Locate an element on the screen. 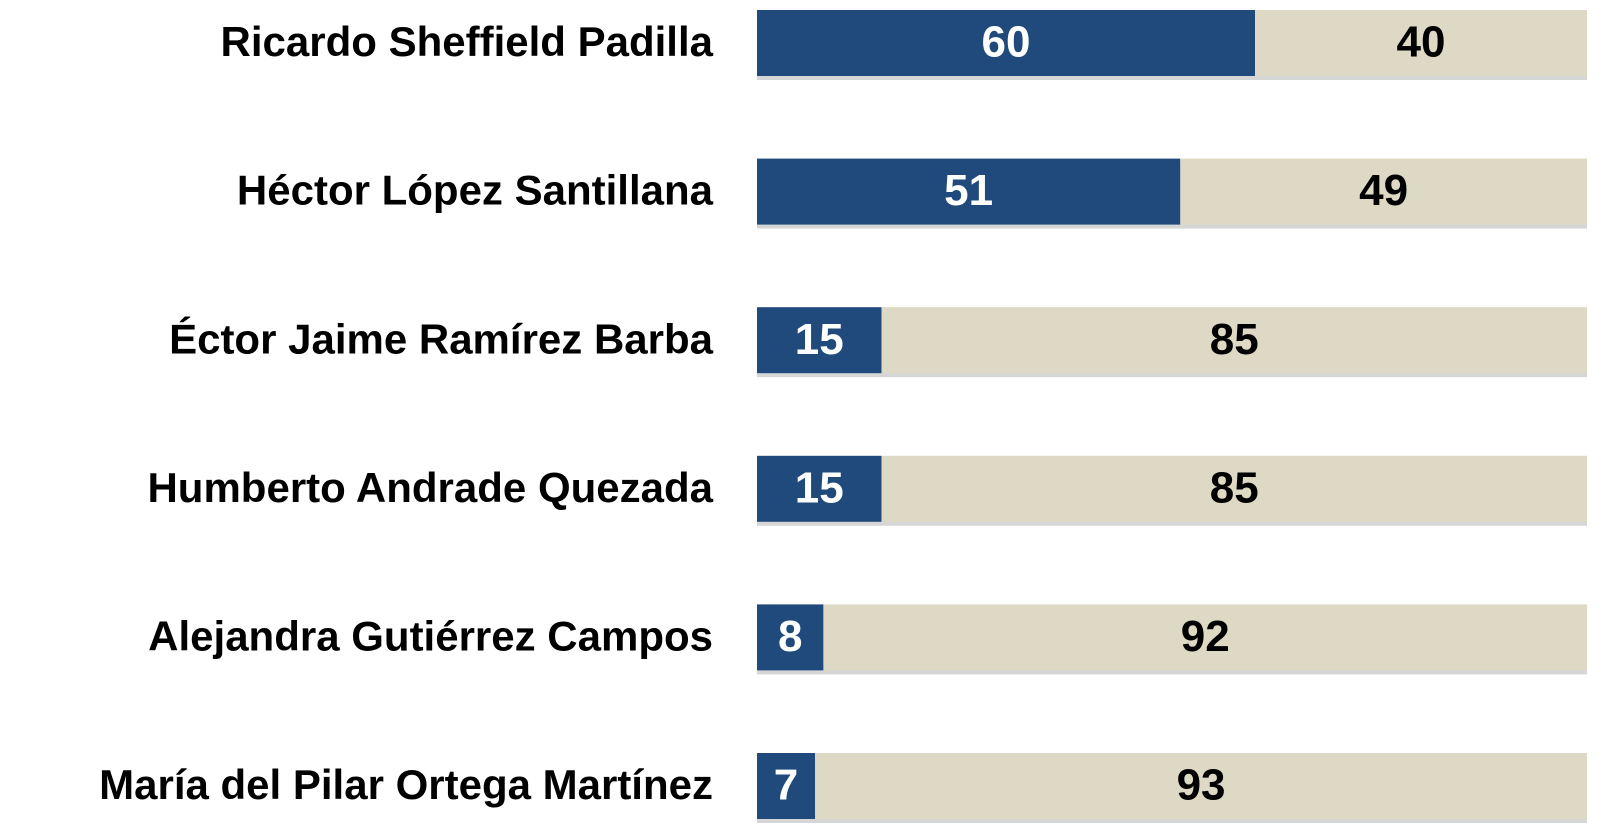 Image resolution: width=1608 pixels, height=837 pixels. value-label: 51 is located at coordinates (968, 190).